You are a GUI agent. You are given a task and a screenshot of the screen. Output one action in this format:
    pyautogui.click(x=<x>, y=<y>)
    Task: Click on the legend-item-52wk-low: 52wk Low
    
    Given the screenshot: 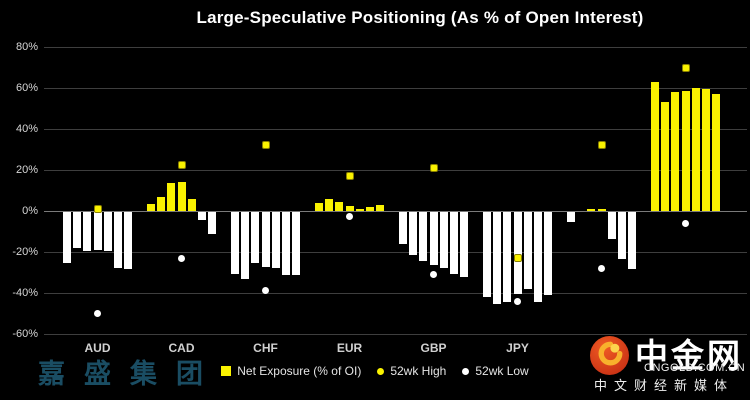 What is the action you would take?
    pyautogui.click(x=495, y=371)
    